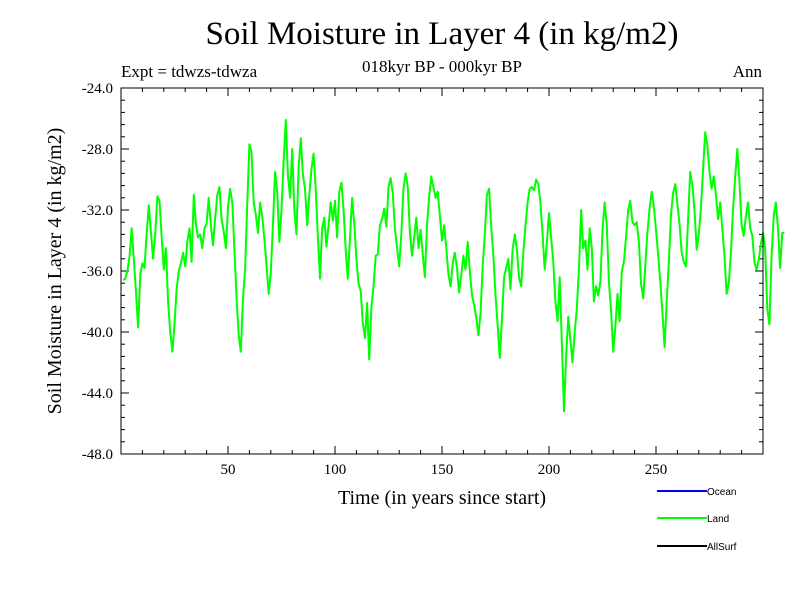 Image resolution: width=800 pixels, height=600 pixels. I want to click on legend-label-allsurf: AllSurf, so click(722, 547).